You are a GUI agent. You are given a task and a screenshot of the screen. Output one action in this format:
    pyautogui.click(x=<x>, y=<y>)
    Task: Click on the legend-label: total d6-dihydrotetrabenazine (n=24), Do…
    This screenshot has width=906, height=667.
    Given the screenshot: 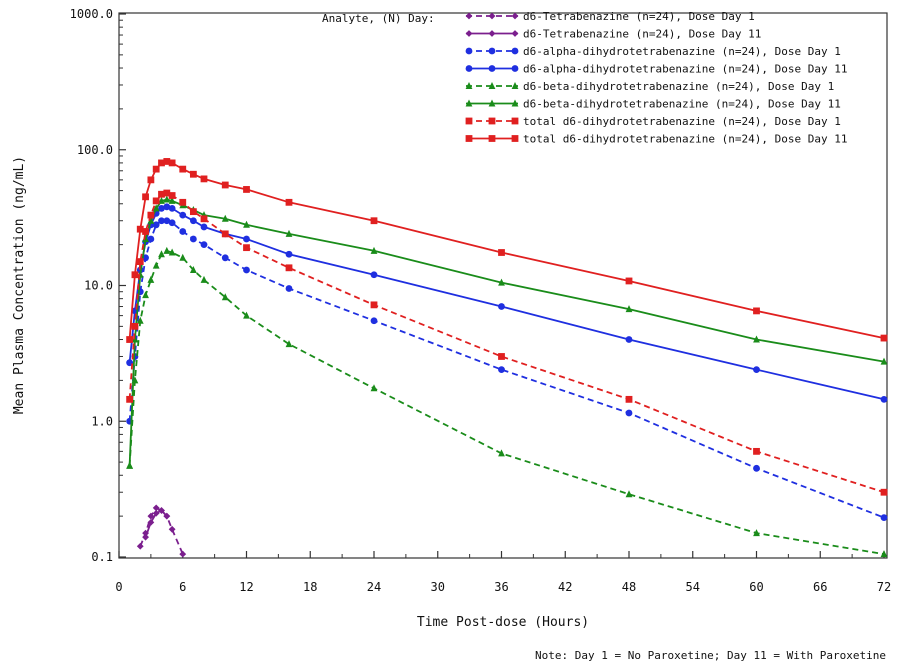 What is the action you would take?
    pyautogui.click(x=685, y=139)
    